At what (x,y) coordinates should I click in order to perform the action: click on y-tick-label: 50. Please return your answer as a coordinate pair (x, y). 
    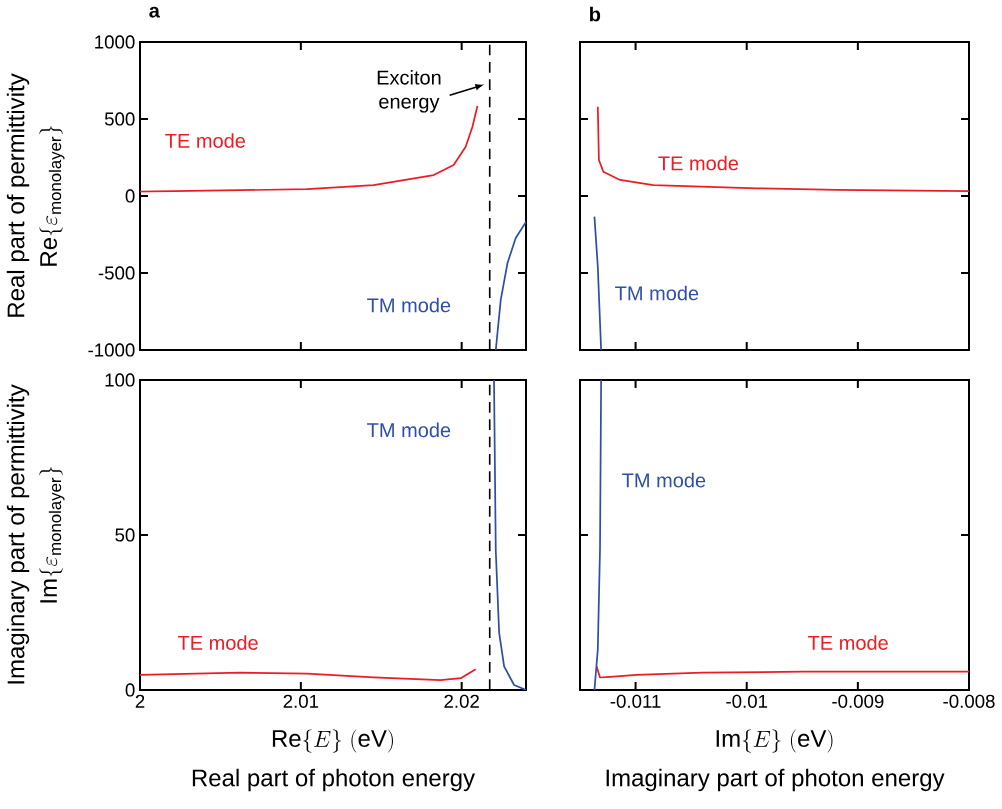
    Looking at the image, I should click on (125, 535).